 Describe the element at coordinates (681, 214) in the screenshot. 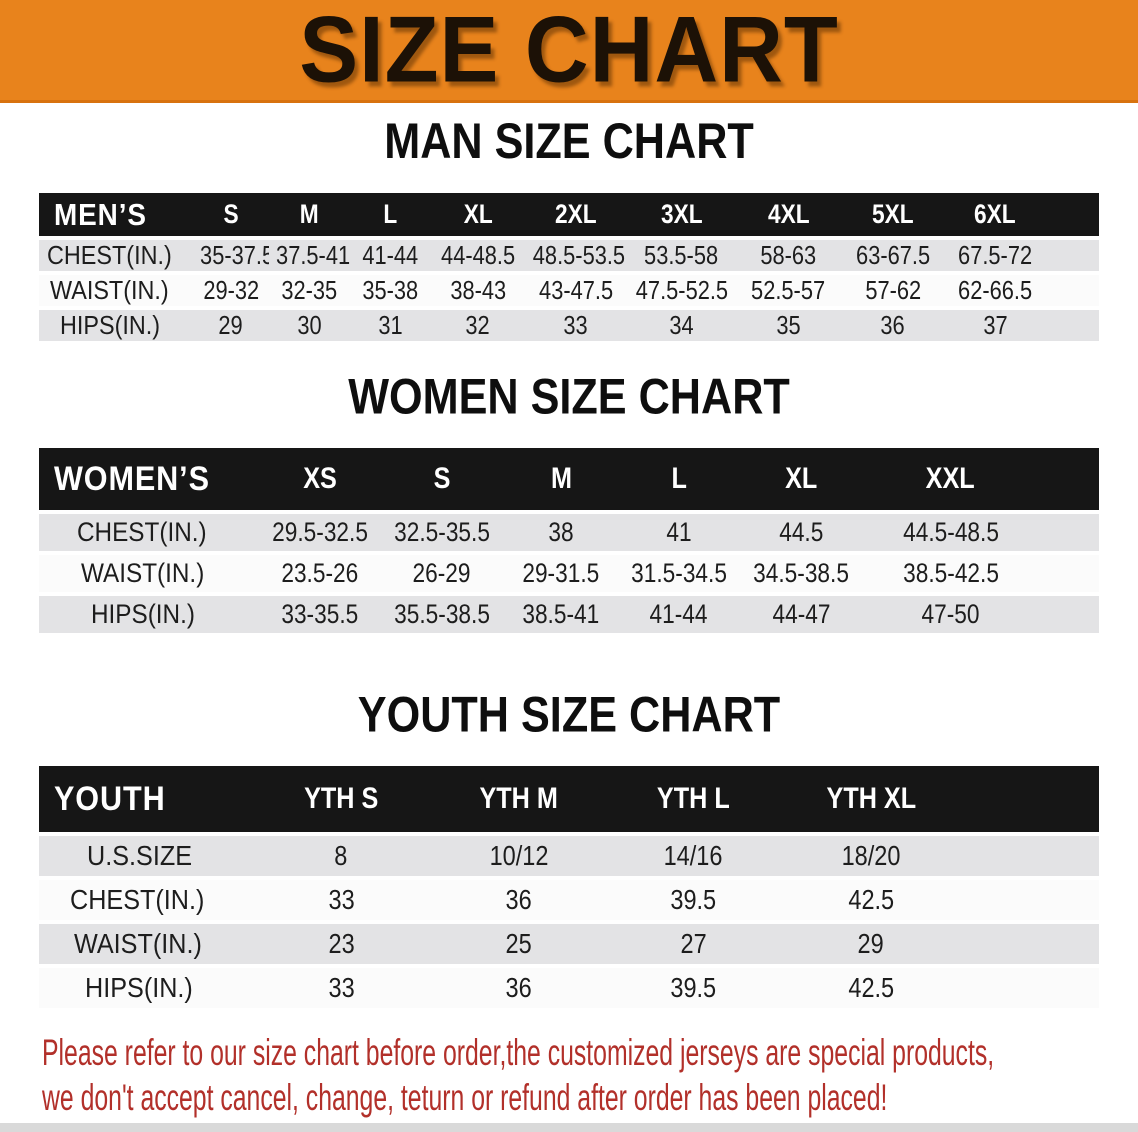

I see `size-header-cell: 3XL` at that location.